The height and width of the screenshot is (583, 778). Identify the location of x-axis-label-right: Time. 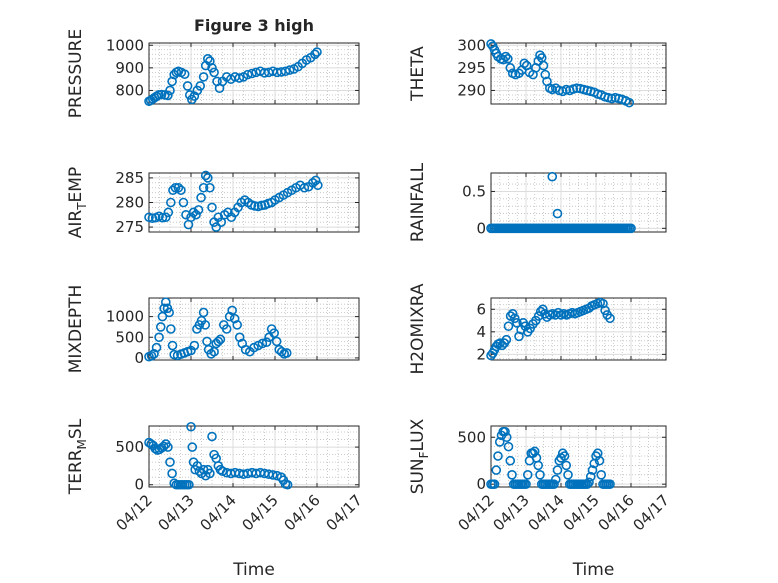
(593, 570).